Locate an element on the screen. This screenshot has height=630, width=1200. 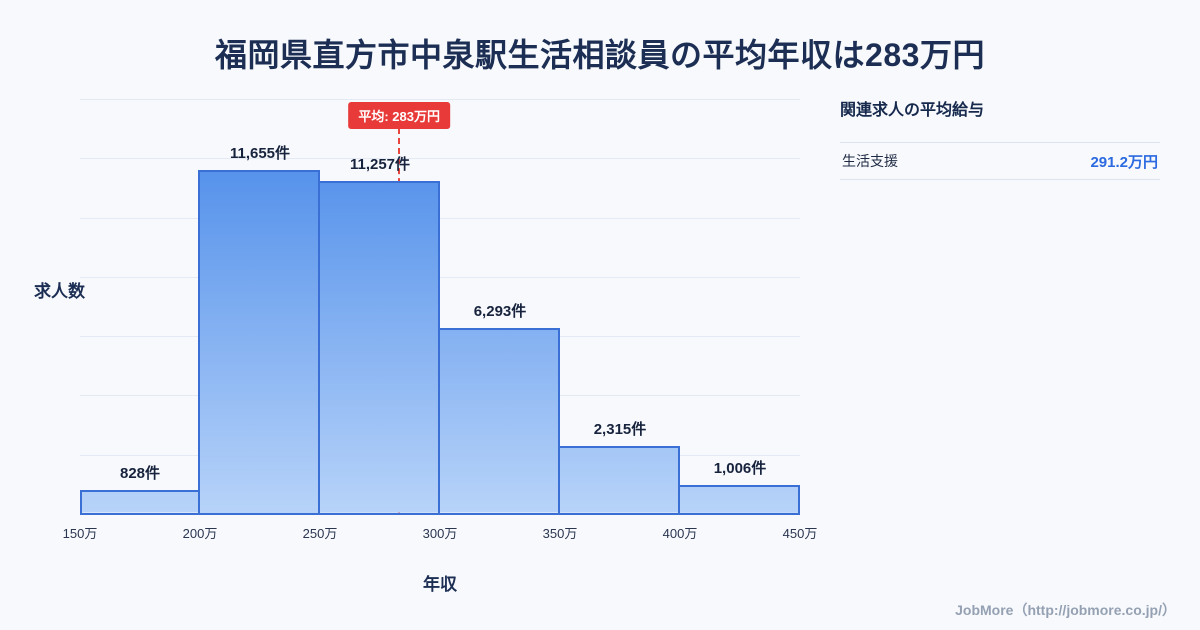
x-tick-label: 250万 is located at coordinates (320, 533).